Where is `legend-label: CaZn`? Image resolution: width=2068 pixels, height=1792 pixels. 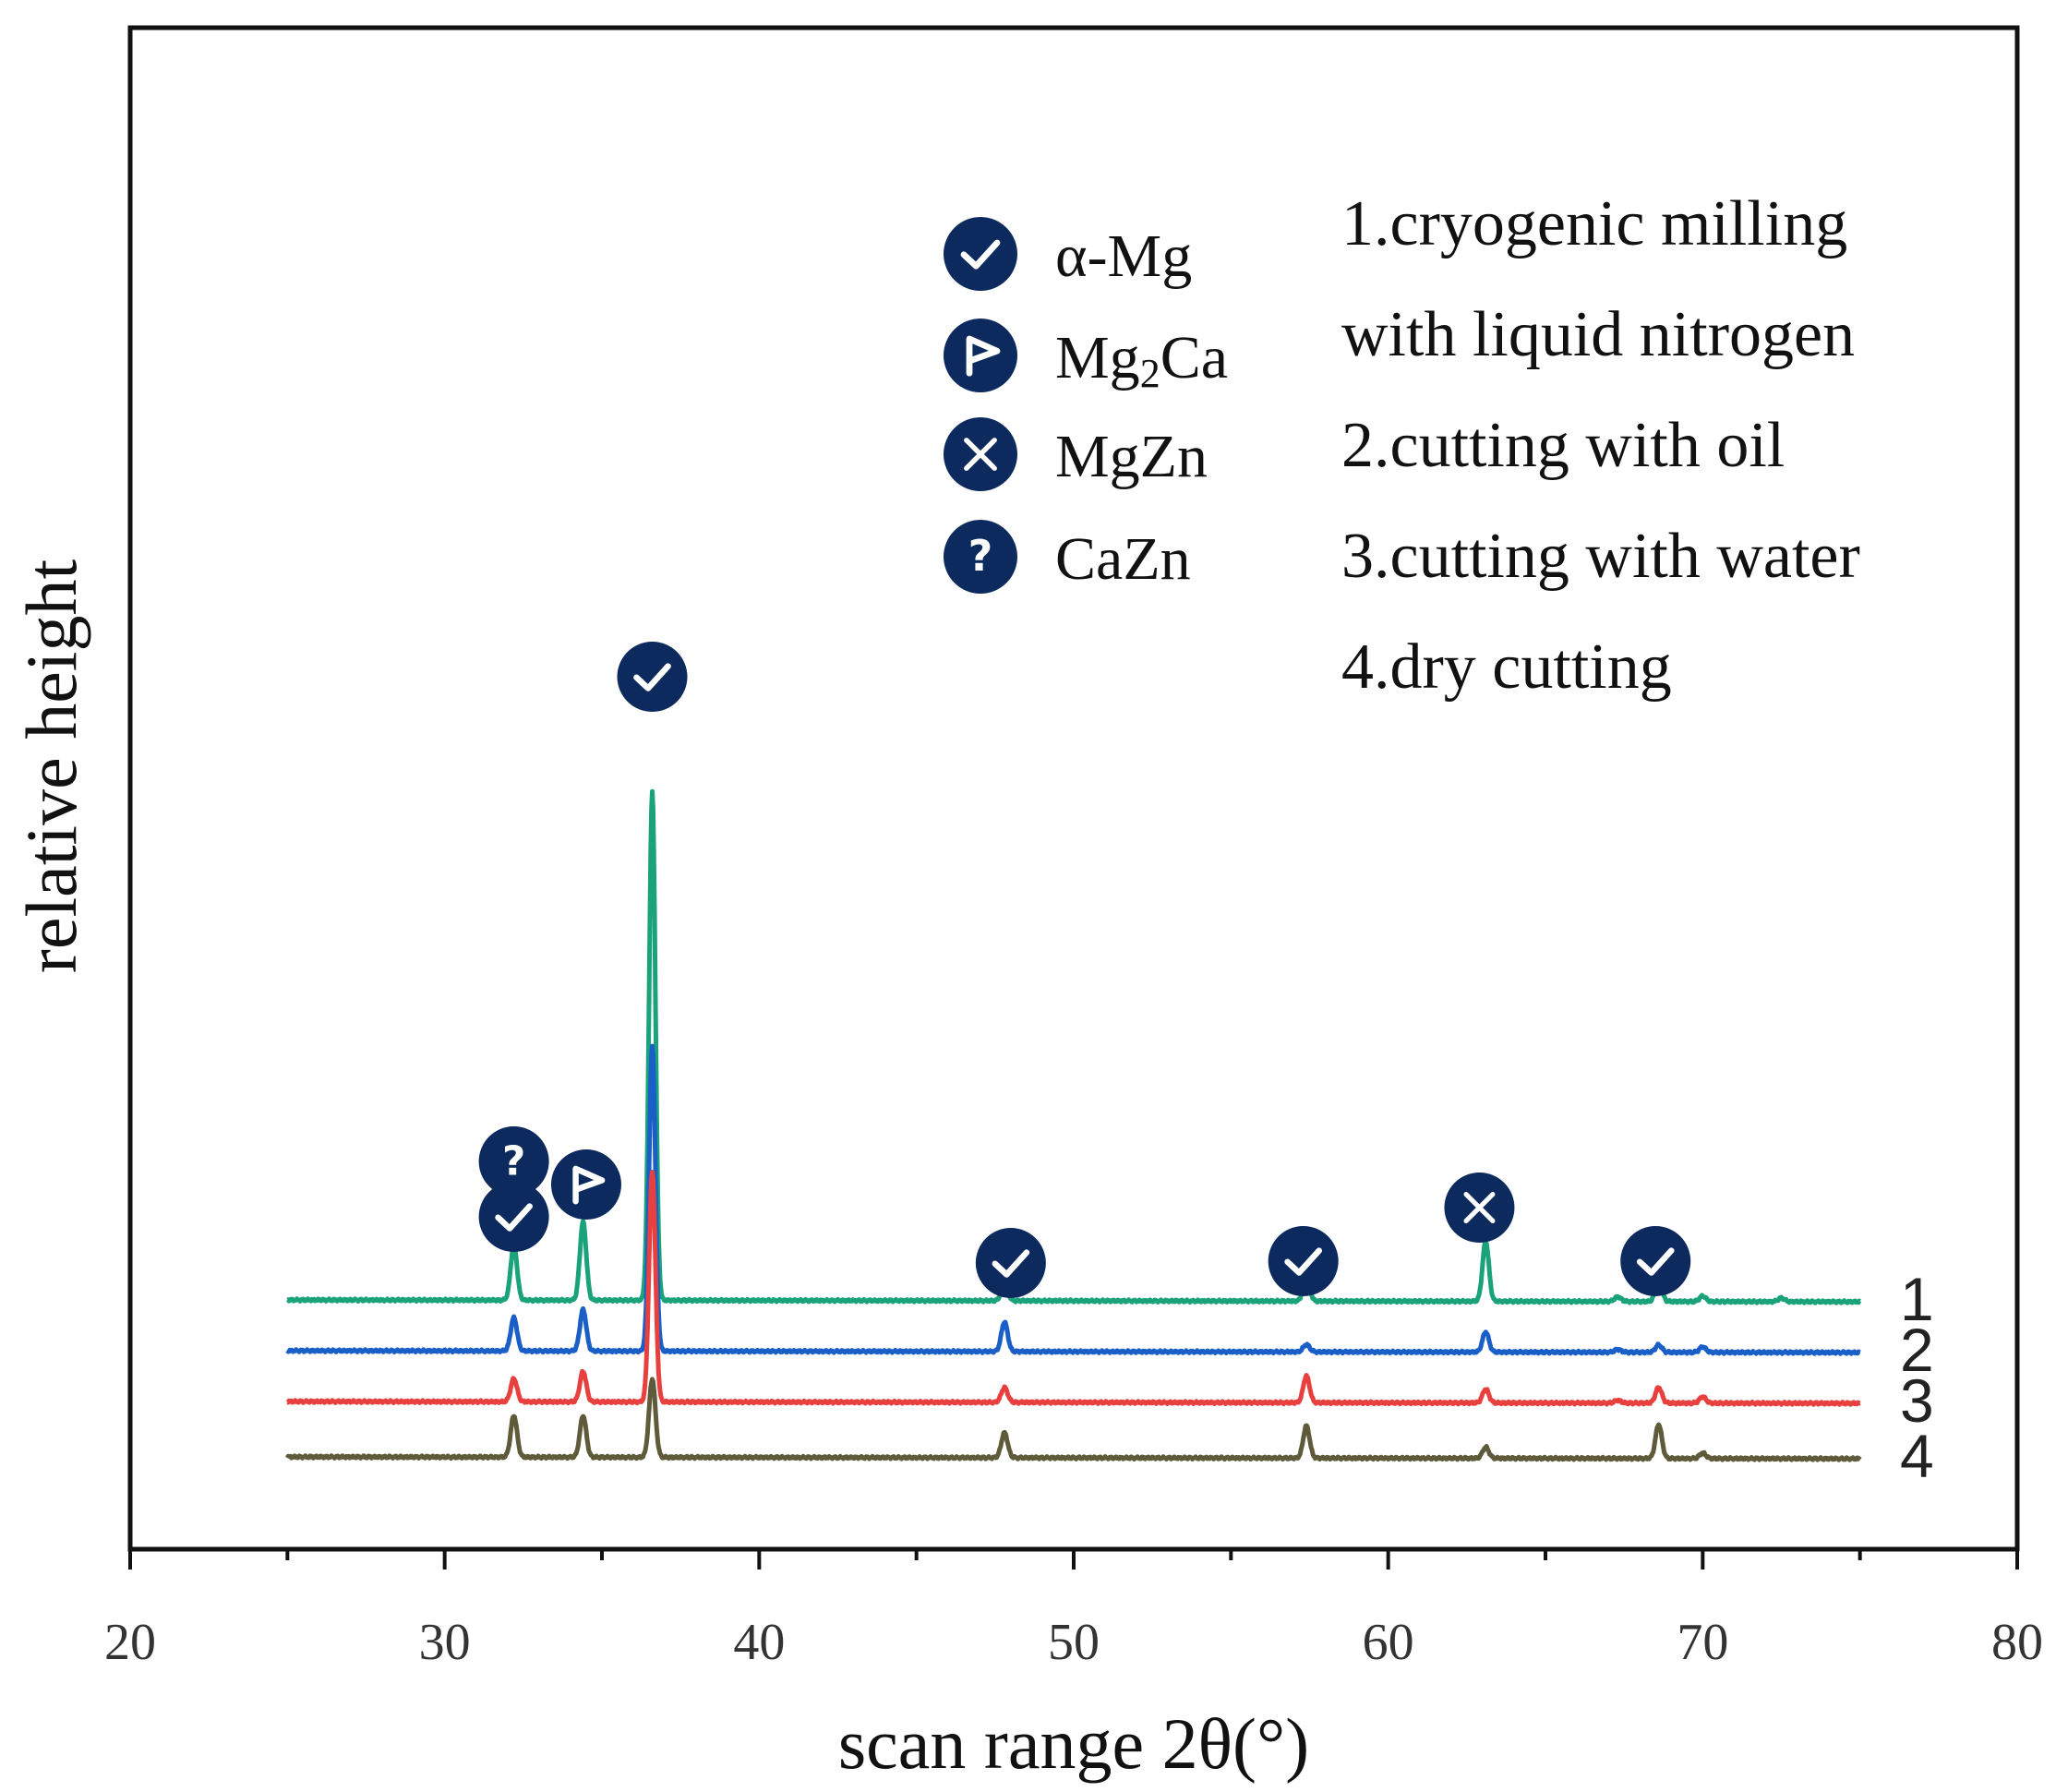 legend-label: CaZn is located at coordinates (1123, 559).